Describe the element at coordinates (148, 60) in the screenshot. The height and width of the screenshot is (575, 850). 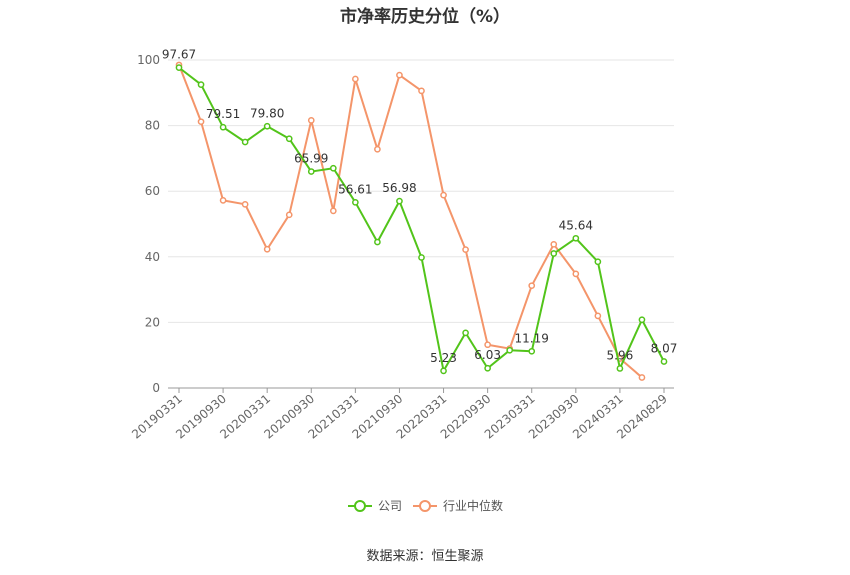
I see `y-tick-label: 100` at that location.